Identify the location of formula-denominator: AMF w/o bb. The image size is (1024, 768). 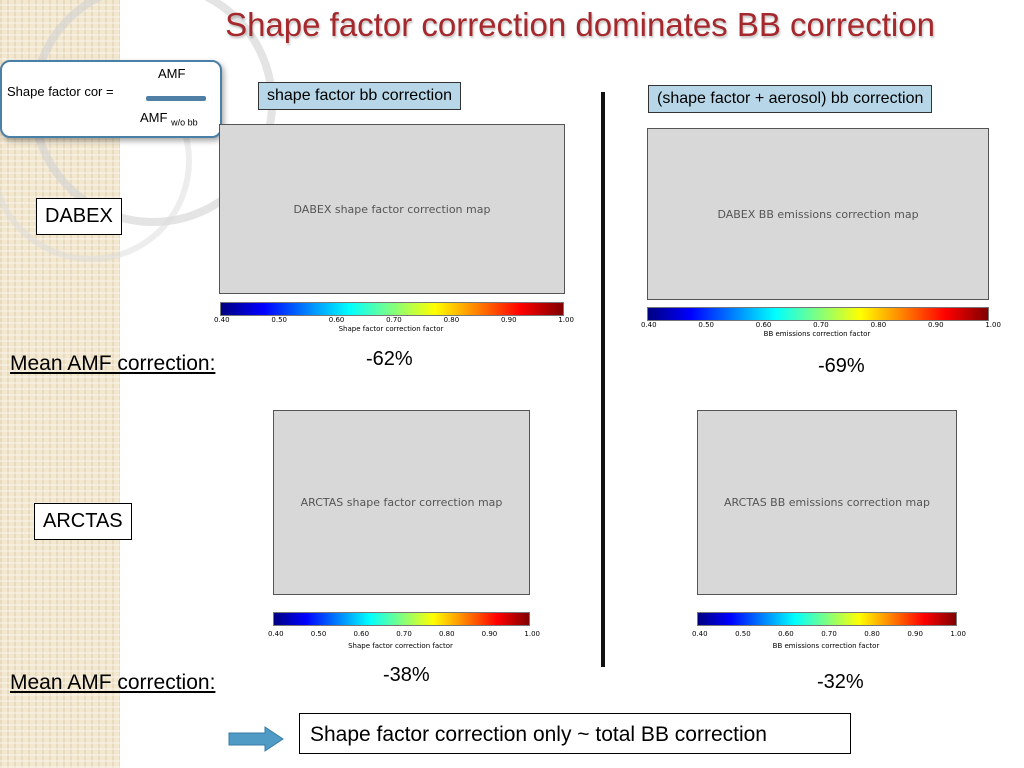
(169, 119).